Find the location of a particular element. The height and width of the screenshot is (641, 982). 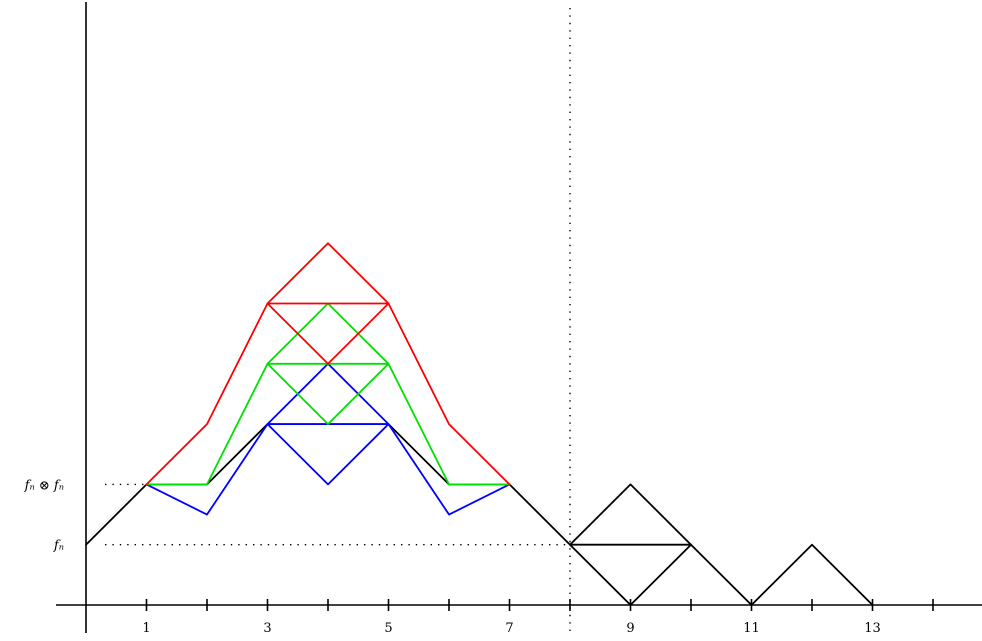

red-upper is located at coordinates (328, 273).